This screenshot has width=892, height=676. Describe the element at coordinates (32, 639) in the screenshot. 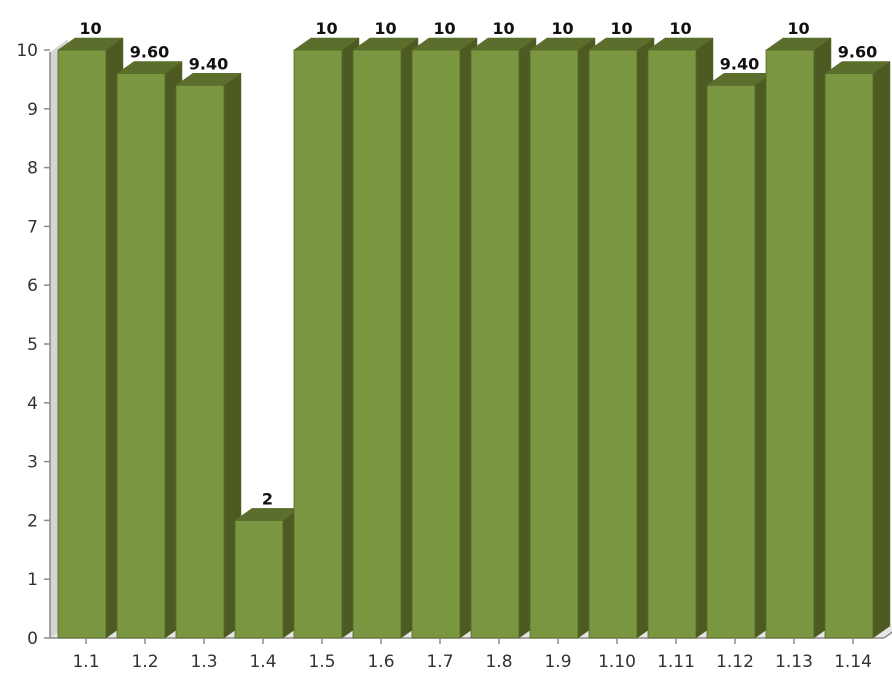

I see `y-tick-label: 0` at that location.